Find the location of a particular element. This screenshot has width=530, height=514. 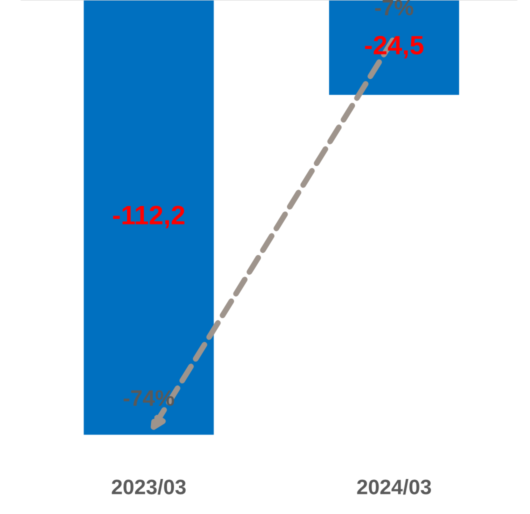

x-tick-label: 2024/03 is located at coordinates (394, 487).